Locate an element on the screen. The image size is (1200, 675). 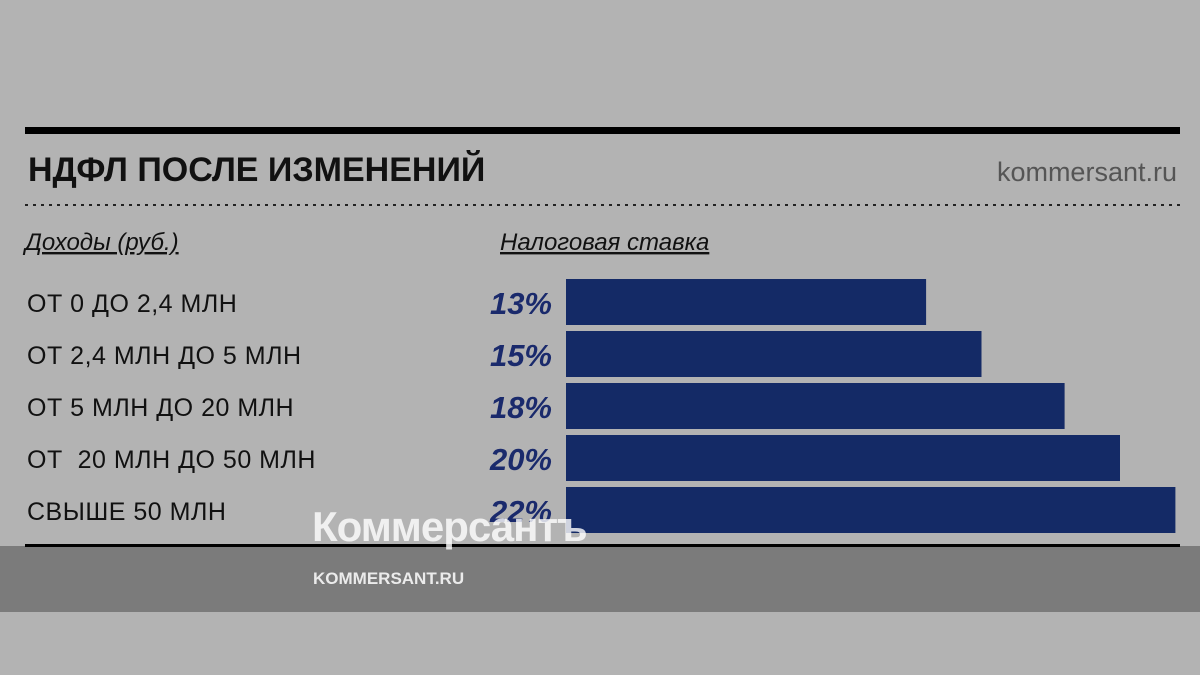
footer-band is located at coordinates (600, 579).